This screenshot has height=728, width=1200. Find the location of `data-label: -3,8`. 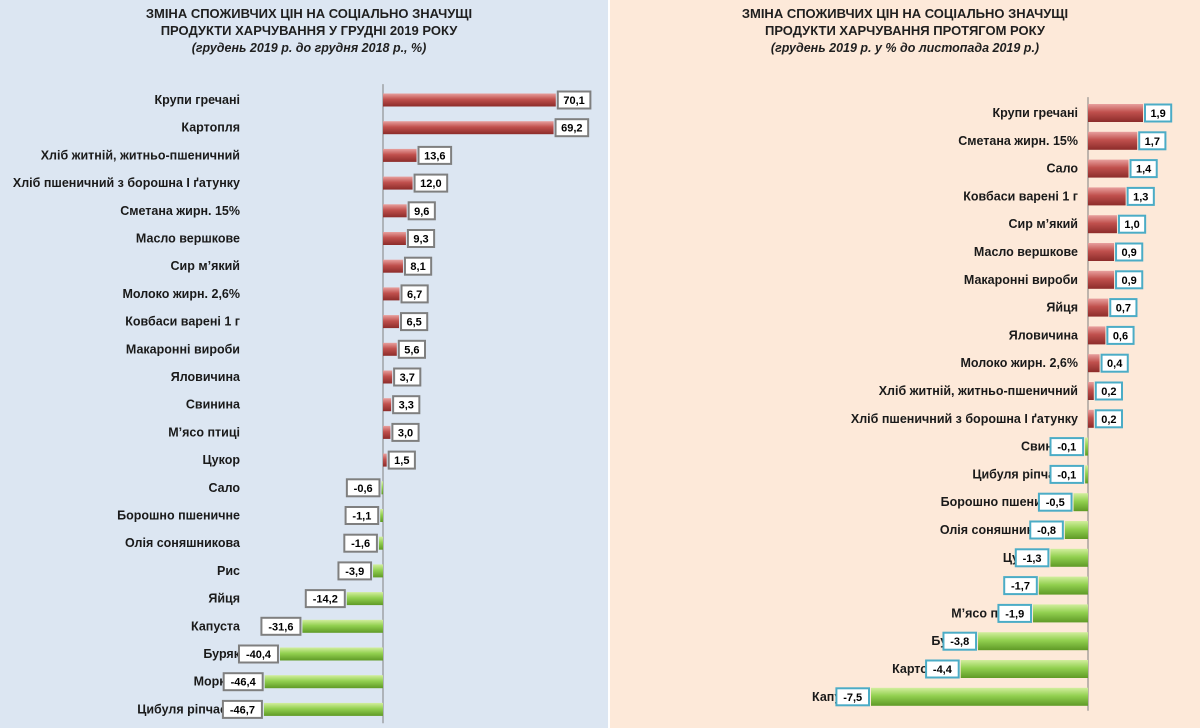

data-label: -3,8 is located at coordinates (959, 642).